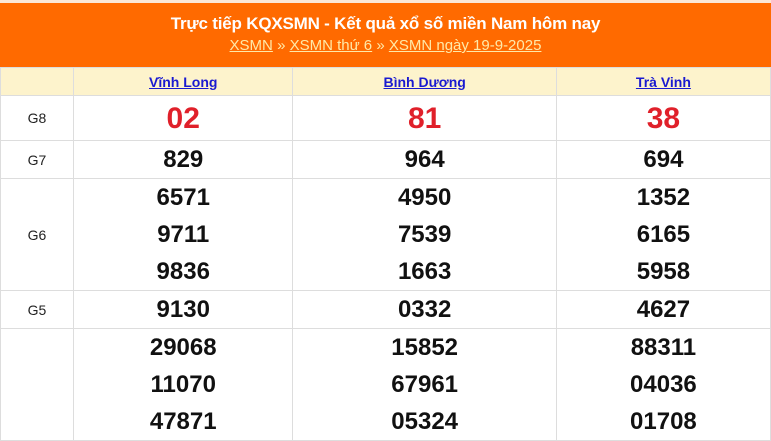  Describe the element at coordinates (663, 421) in the screenshot. I see `prize-number: 01708` at that location.